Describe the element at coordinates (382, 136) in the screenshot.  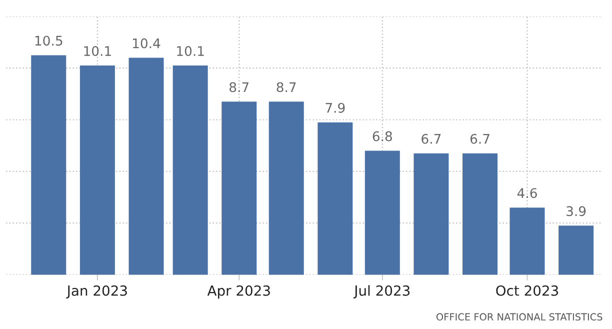
I see `data-label: 6.8` at that location.